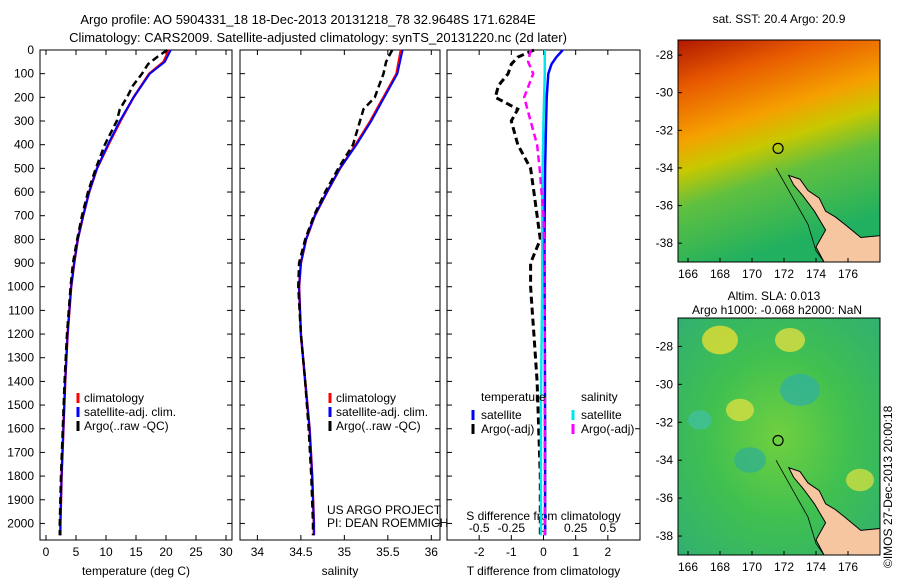 The image size is (900, 580). Describe the element at coordinates (774, 296) in the screenshot. I see `sla-map-title: Altim. SLA: 0.013` at that location.